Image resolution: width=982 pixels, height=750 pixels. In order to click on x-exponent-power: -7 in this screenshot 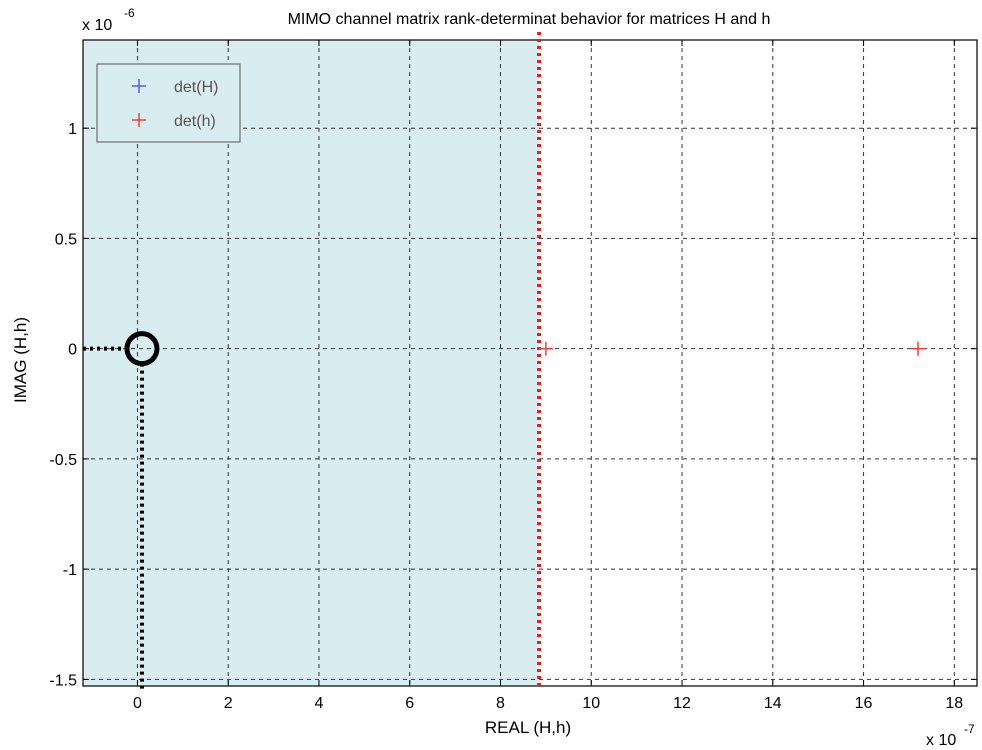, I will do `click(969, 729)`.